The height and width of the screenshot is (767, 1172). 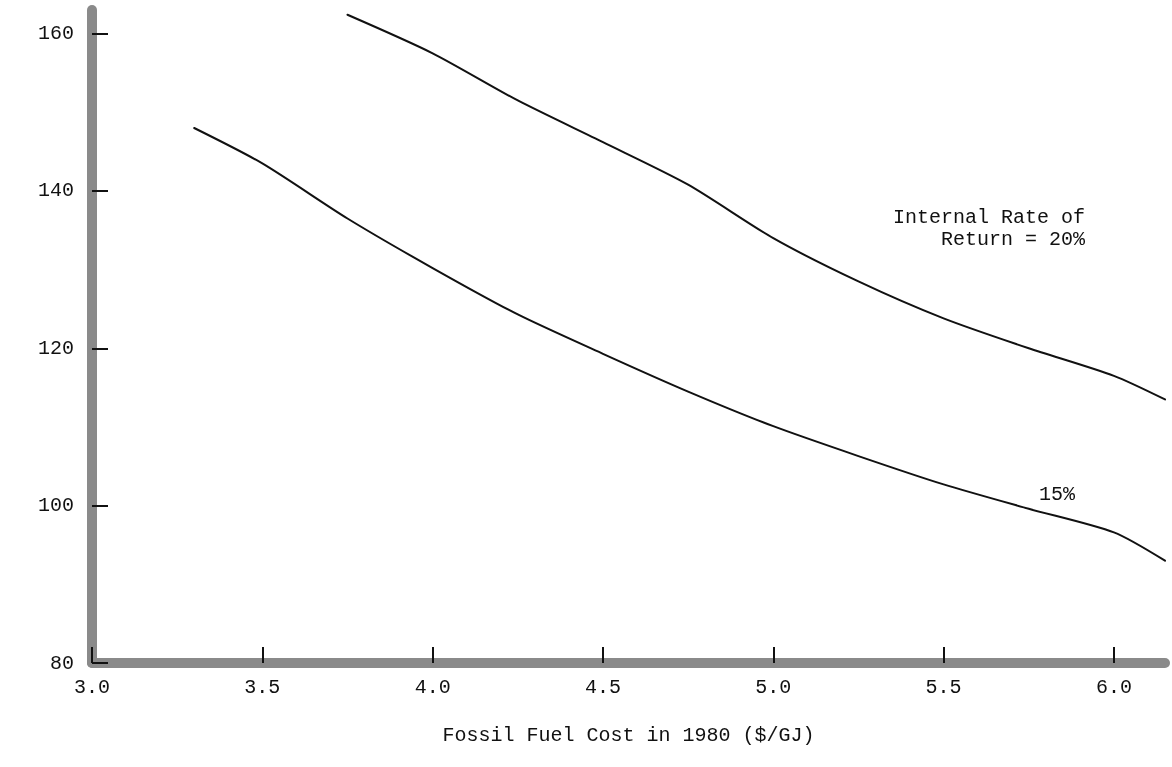 I want to click on y-tick-label: 140, so click(x=55, y=191).